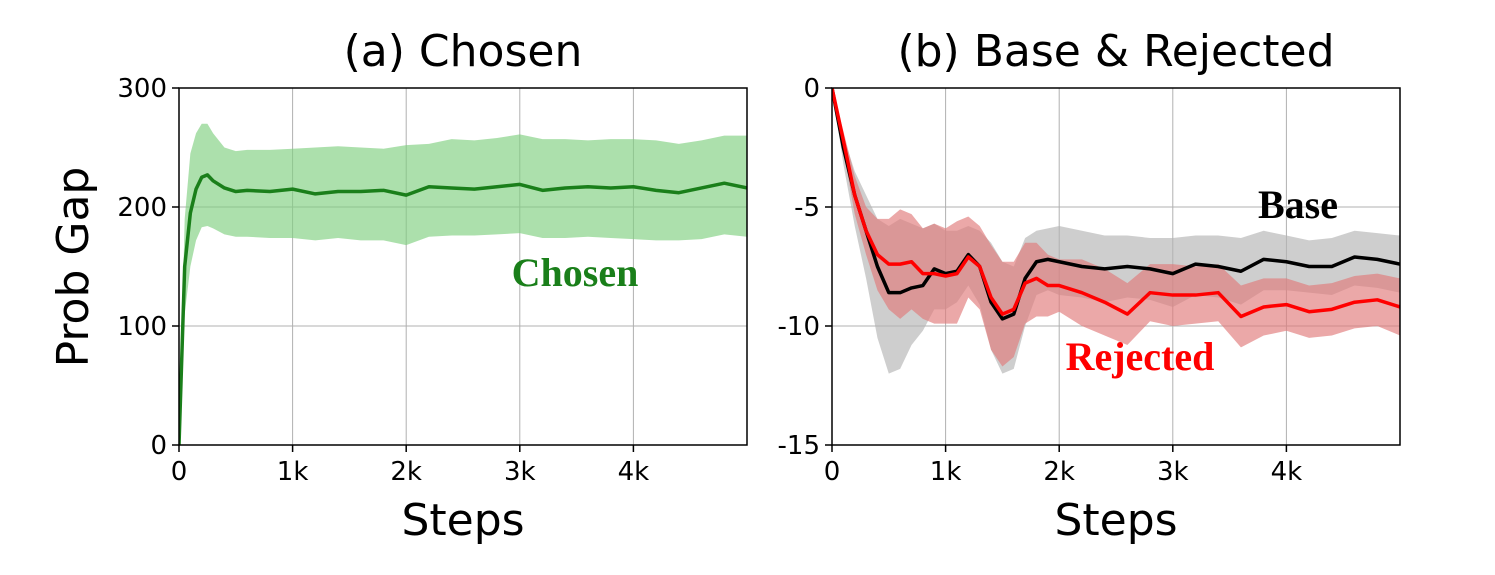 This screenshot has height=575, width=1495. I want to click on panel-a-xtick-label: 1k, so click(293, 472).